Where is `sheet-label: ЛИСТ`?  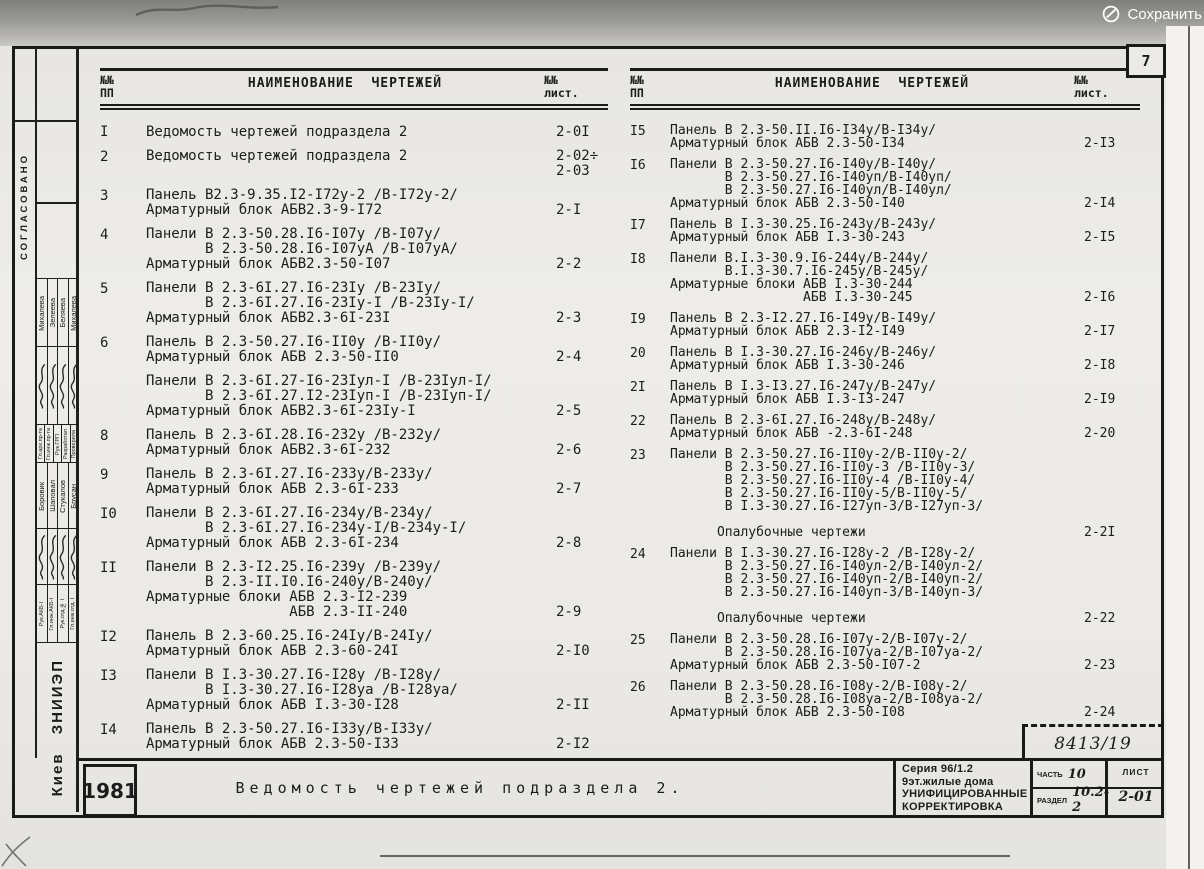
sheet-label: ЛИСТ is located at coordinates (1136, 772).